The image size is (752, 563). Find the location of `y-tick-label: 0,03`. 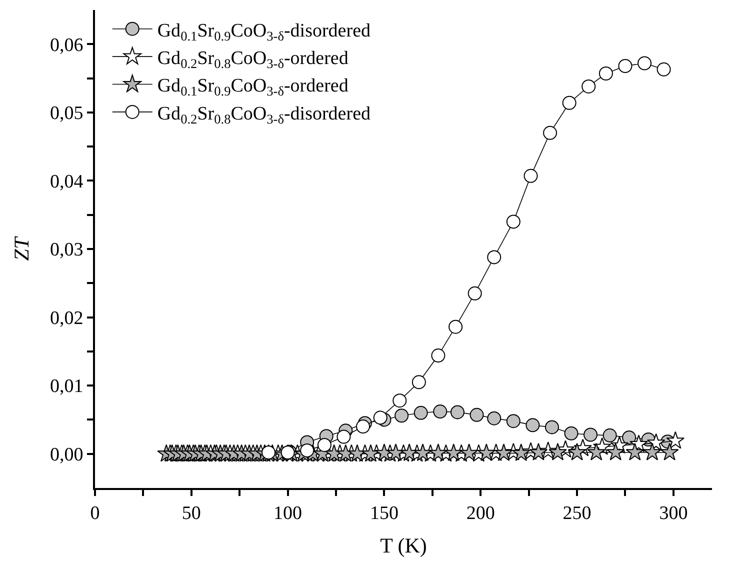

y-tick-label: 0,03 is located at coordinates (67, 250).